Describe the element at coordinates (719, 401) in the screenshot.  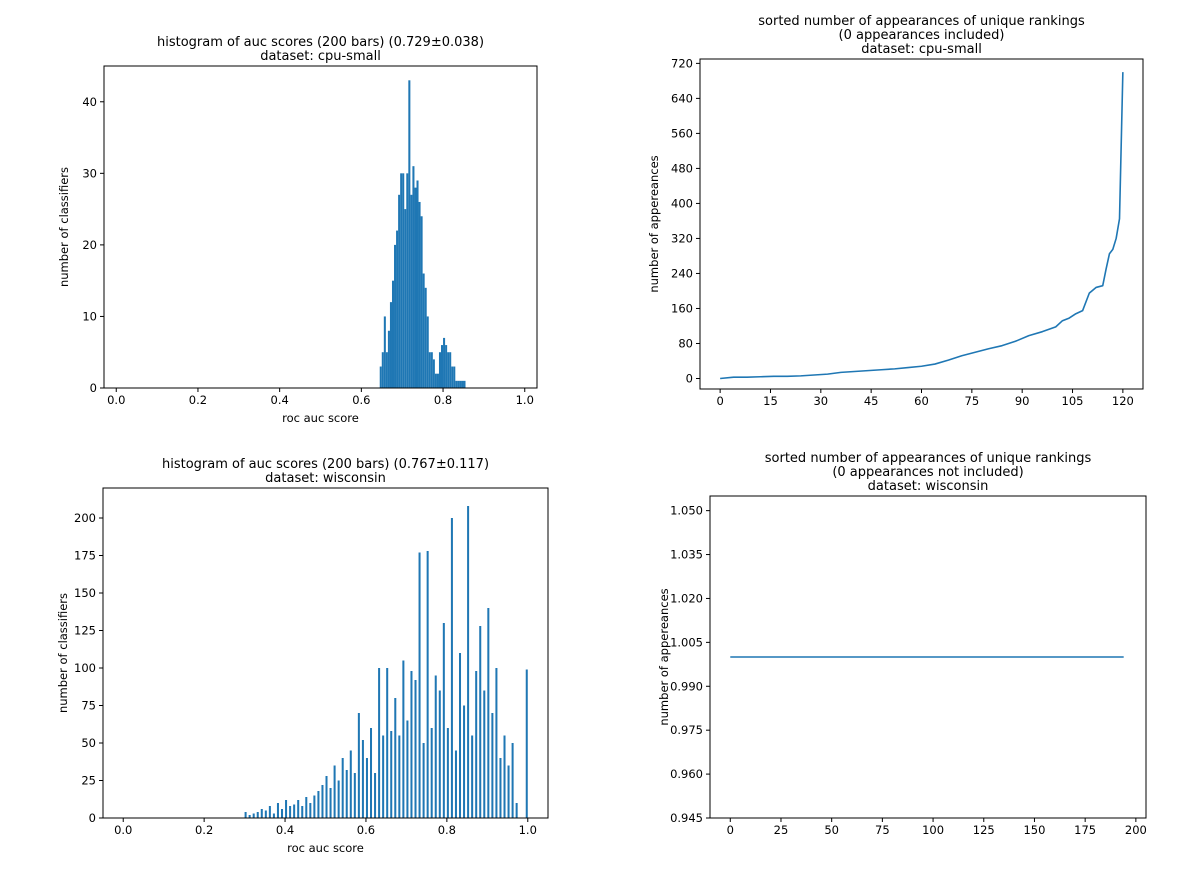
I see `x-tick-label-c2-0: 0` at that location.